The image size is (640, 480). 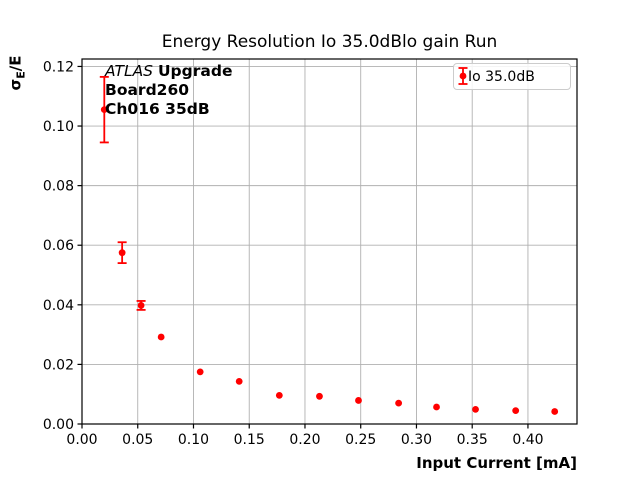 I want to click on x-tick-label: 0.15, so click(x=249, y=440).